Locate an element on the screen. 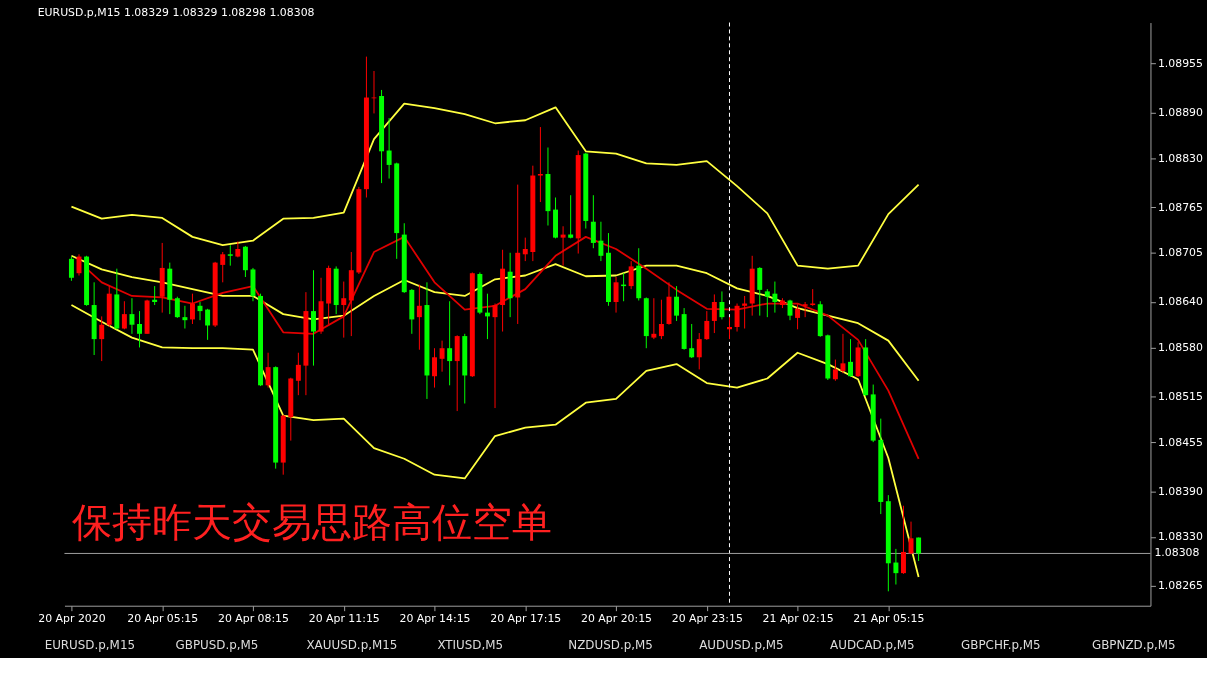 The height and width of the screenshot is (676, 1207). y-tick-label: 1.08580 is located at coordinates (1180, 347).